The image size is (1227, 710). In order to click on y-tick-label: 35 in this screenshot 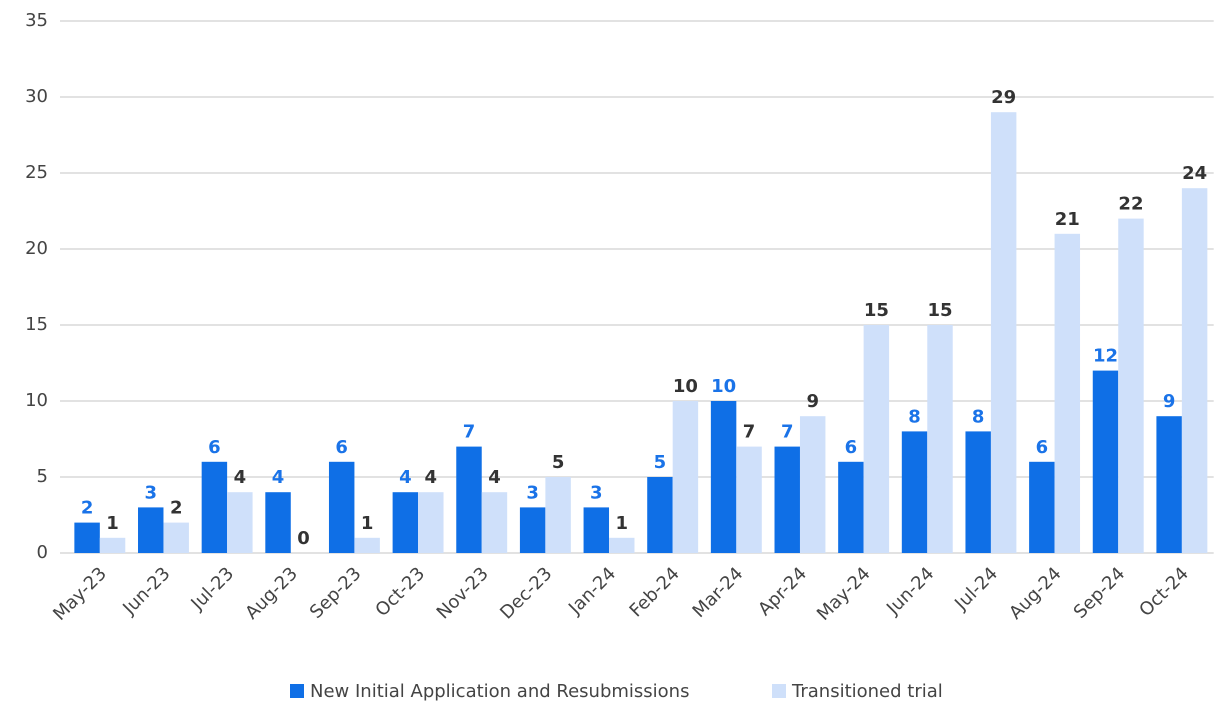, I will do `click(36, 20)`.